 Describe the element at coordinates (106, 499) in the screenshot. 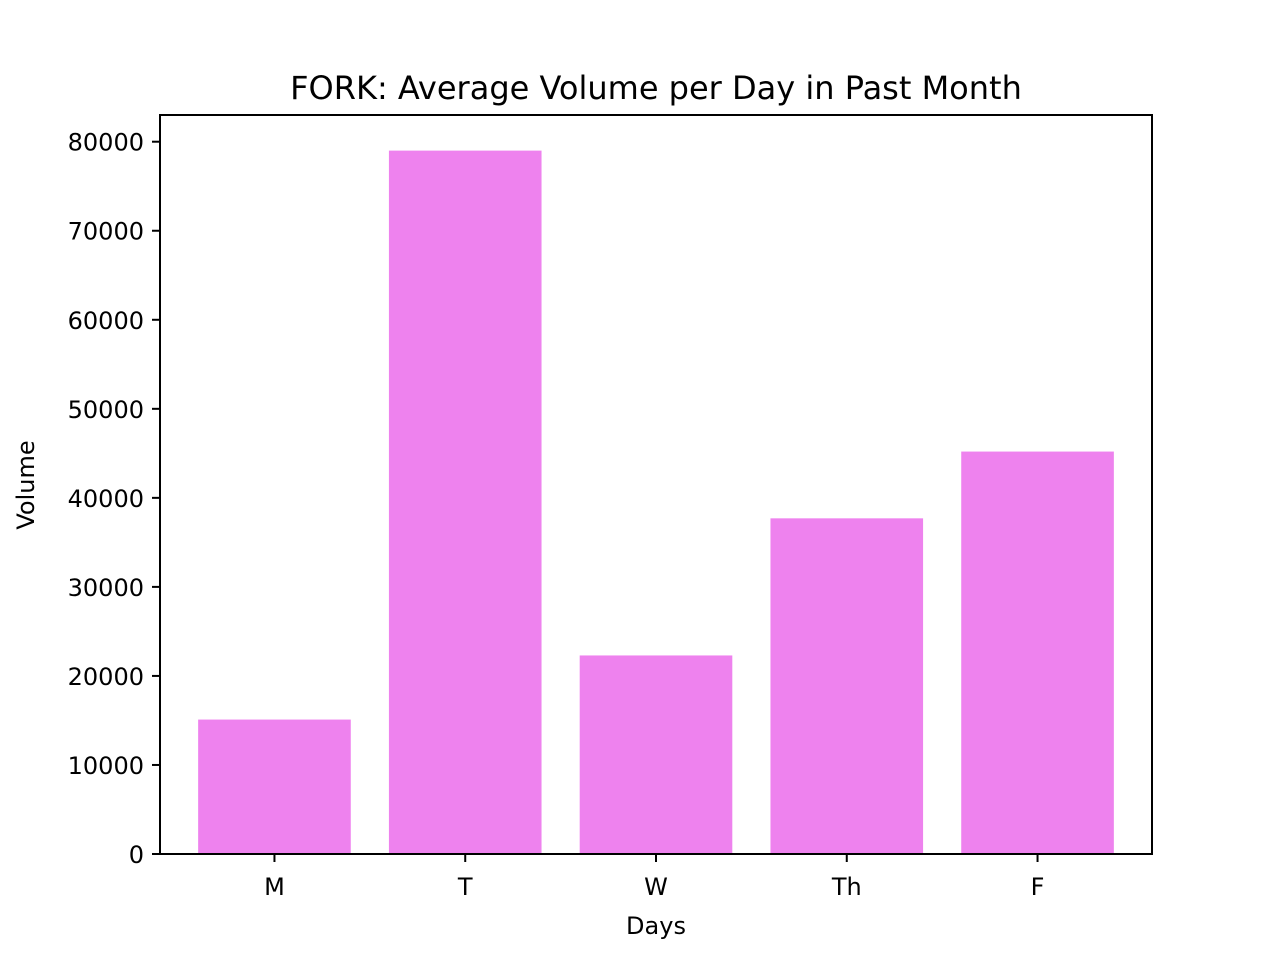

I see `y-tick-label: 40000` at that location.